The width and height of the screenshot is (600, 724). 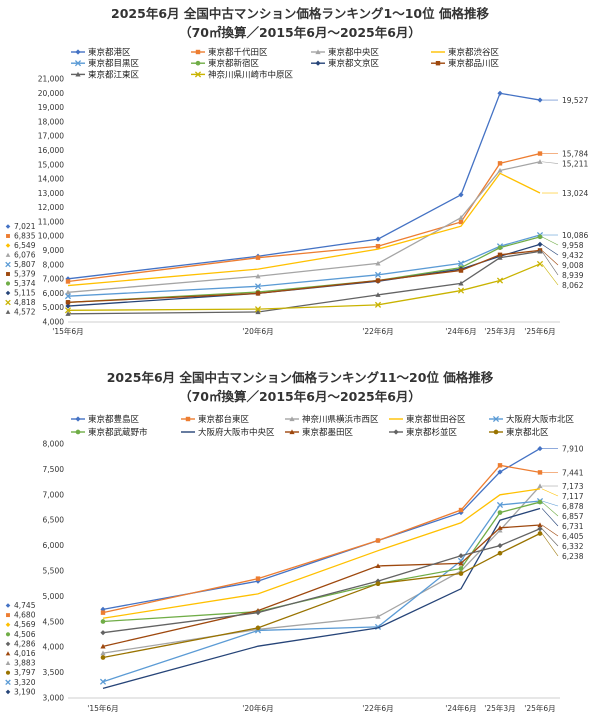 I want to click on x-tick-label: '24年6月, so click(x=460, y=708).